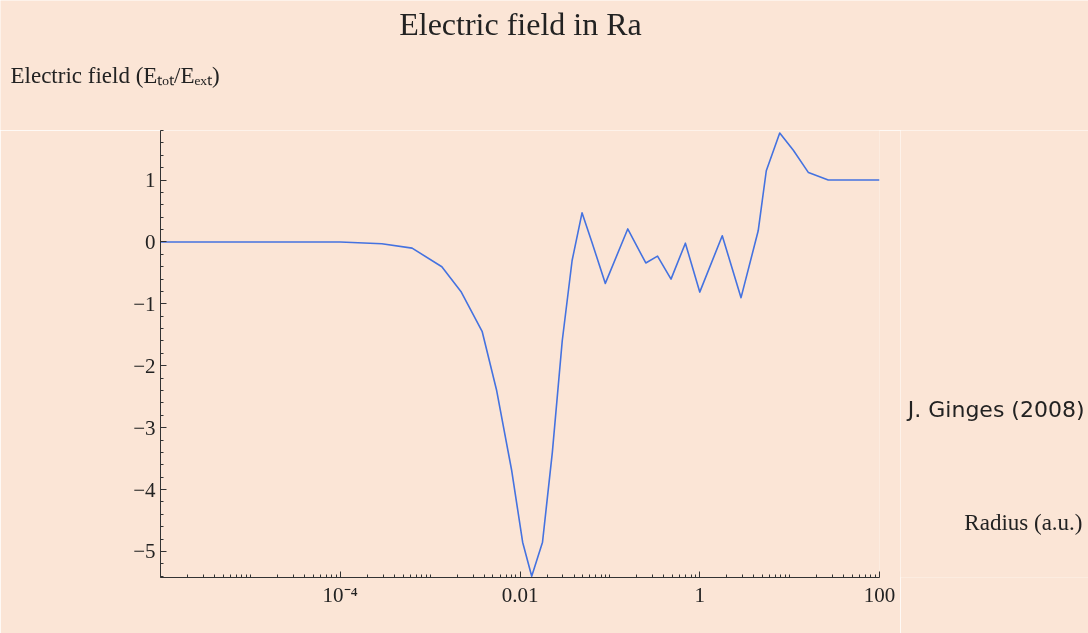 The image size is (1088, 633). I want to click on y-tick-label: −2, so click(144, 365).